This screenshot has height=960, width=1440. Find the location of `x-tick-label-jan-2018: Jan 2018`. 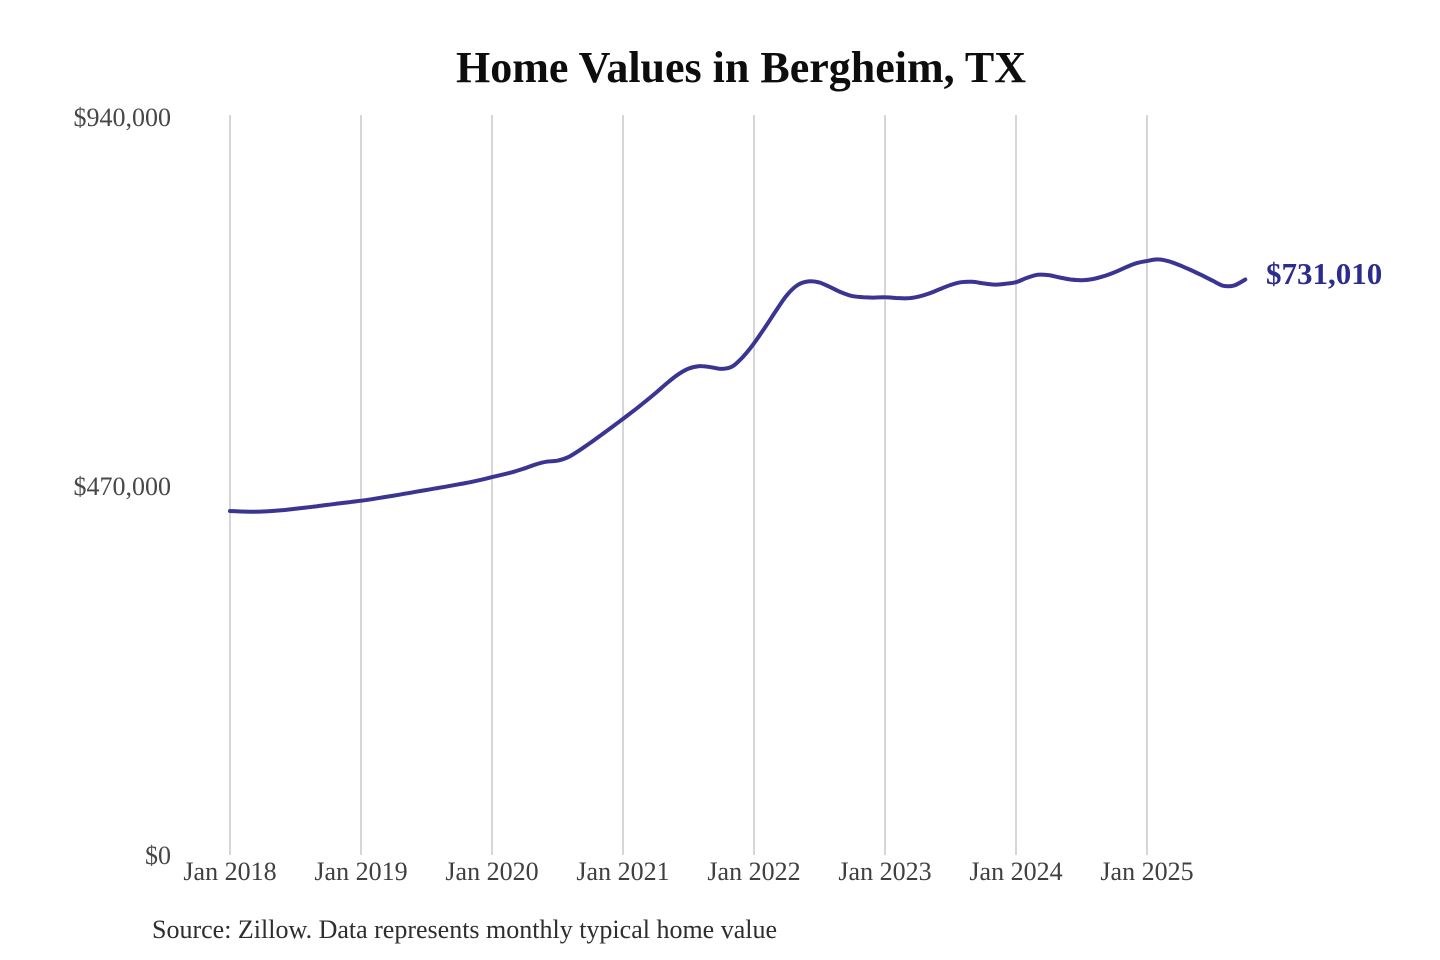

x-tick-label-jan-2018: Jan 2018 is located at coordinates (229, 871).